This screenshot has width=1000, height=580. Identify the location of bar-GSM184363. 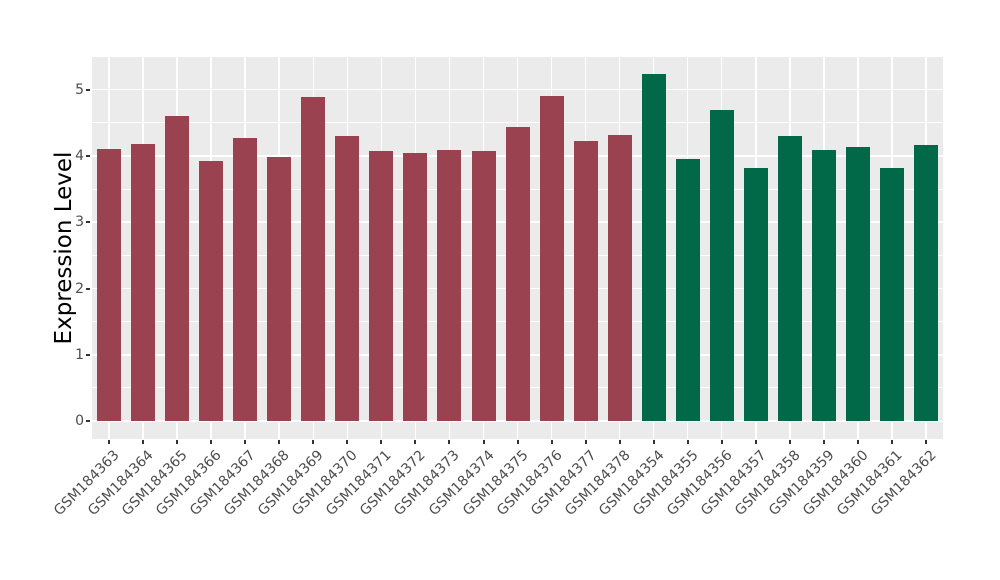
(109, 285).